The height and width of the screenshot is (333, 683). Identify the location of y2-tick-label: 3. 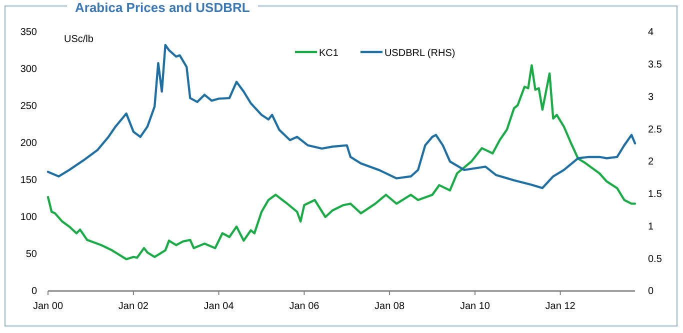
(651, 97).